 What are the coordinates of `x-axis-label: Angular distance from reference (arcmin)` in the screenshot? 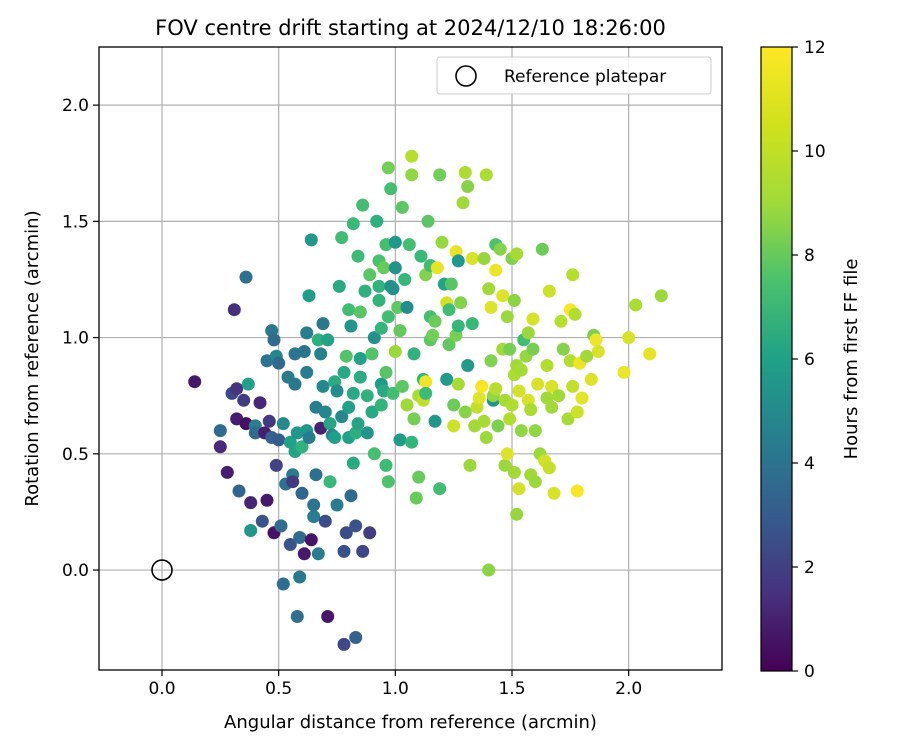 It's located at (410, 722).